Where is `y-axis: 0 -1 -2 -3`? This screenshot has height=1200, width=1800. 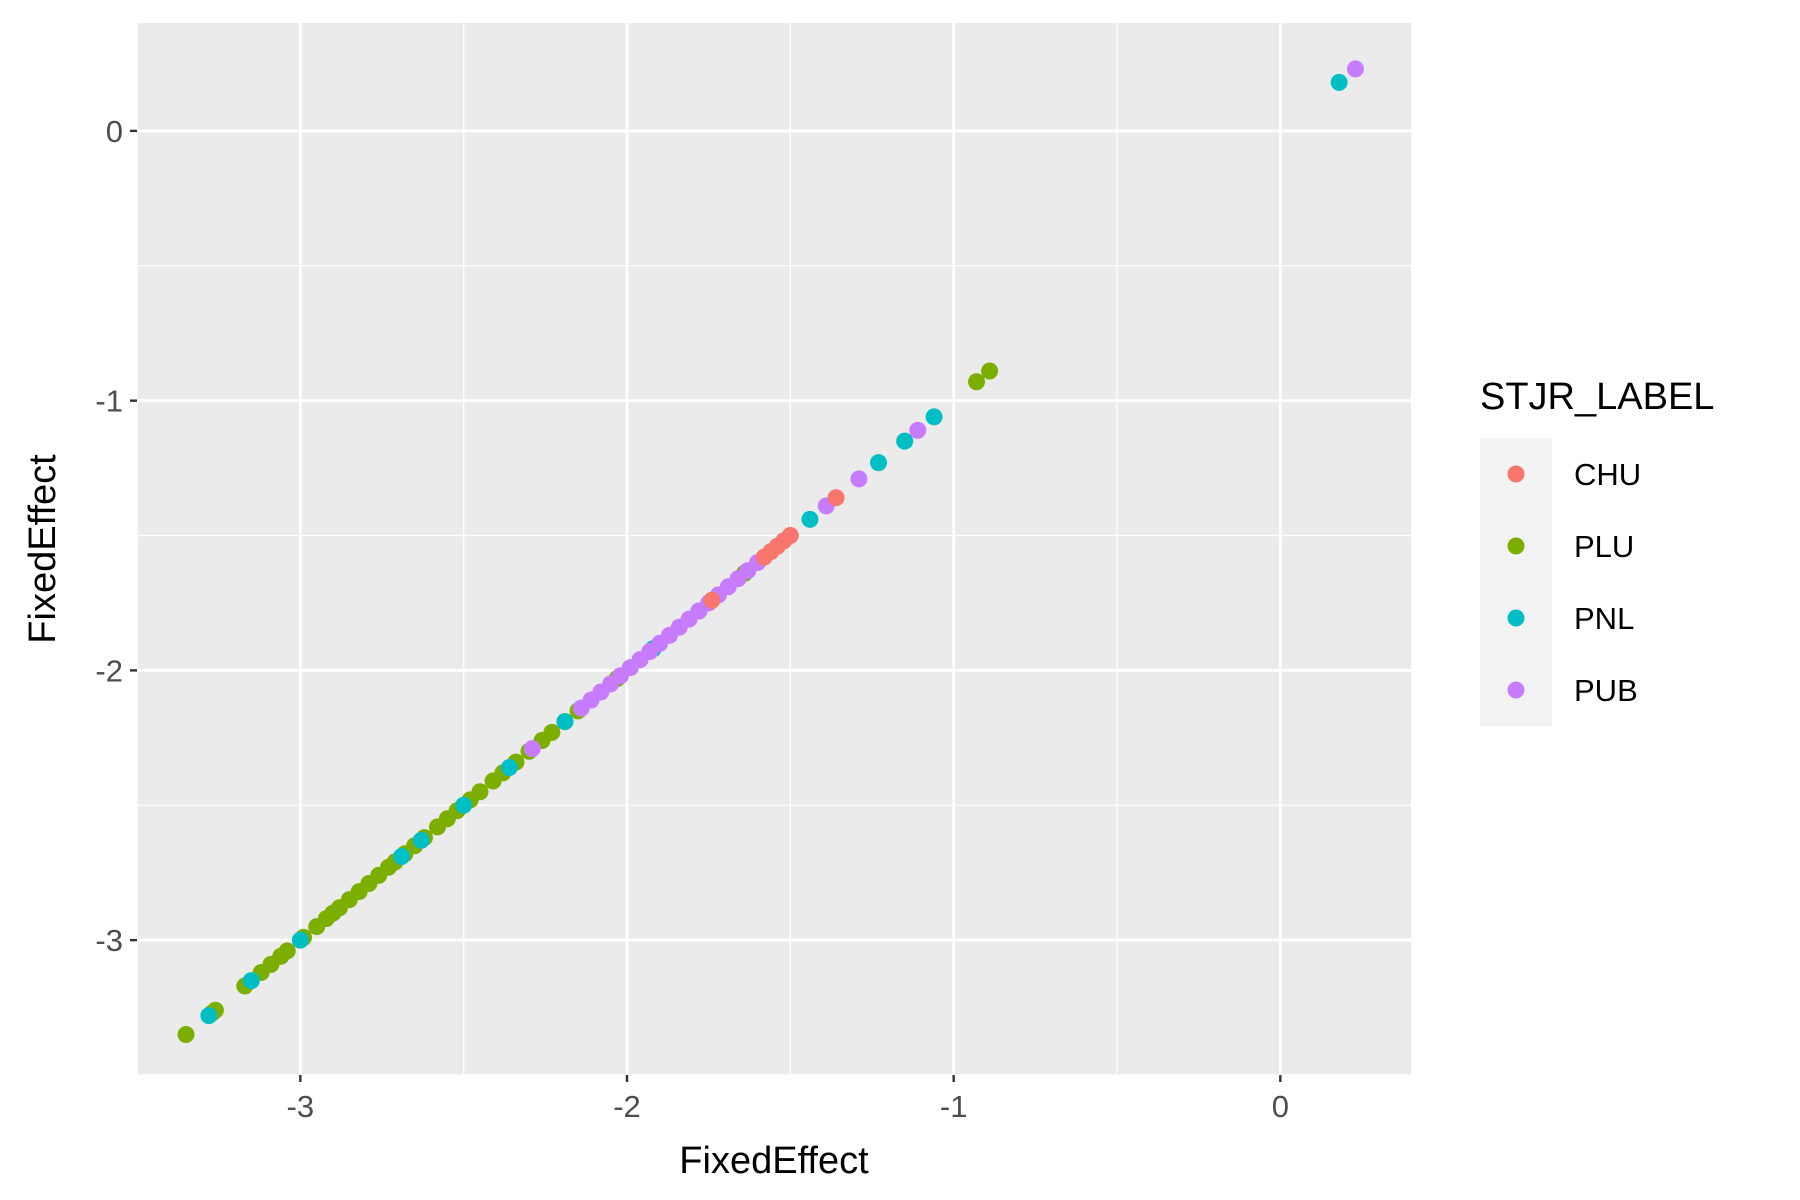
y-axis: 0 -1 -2 -3 is located at coordinates (116, 536).